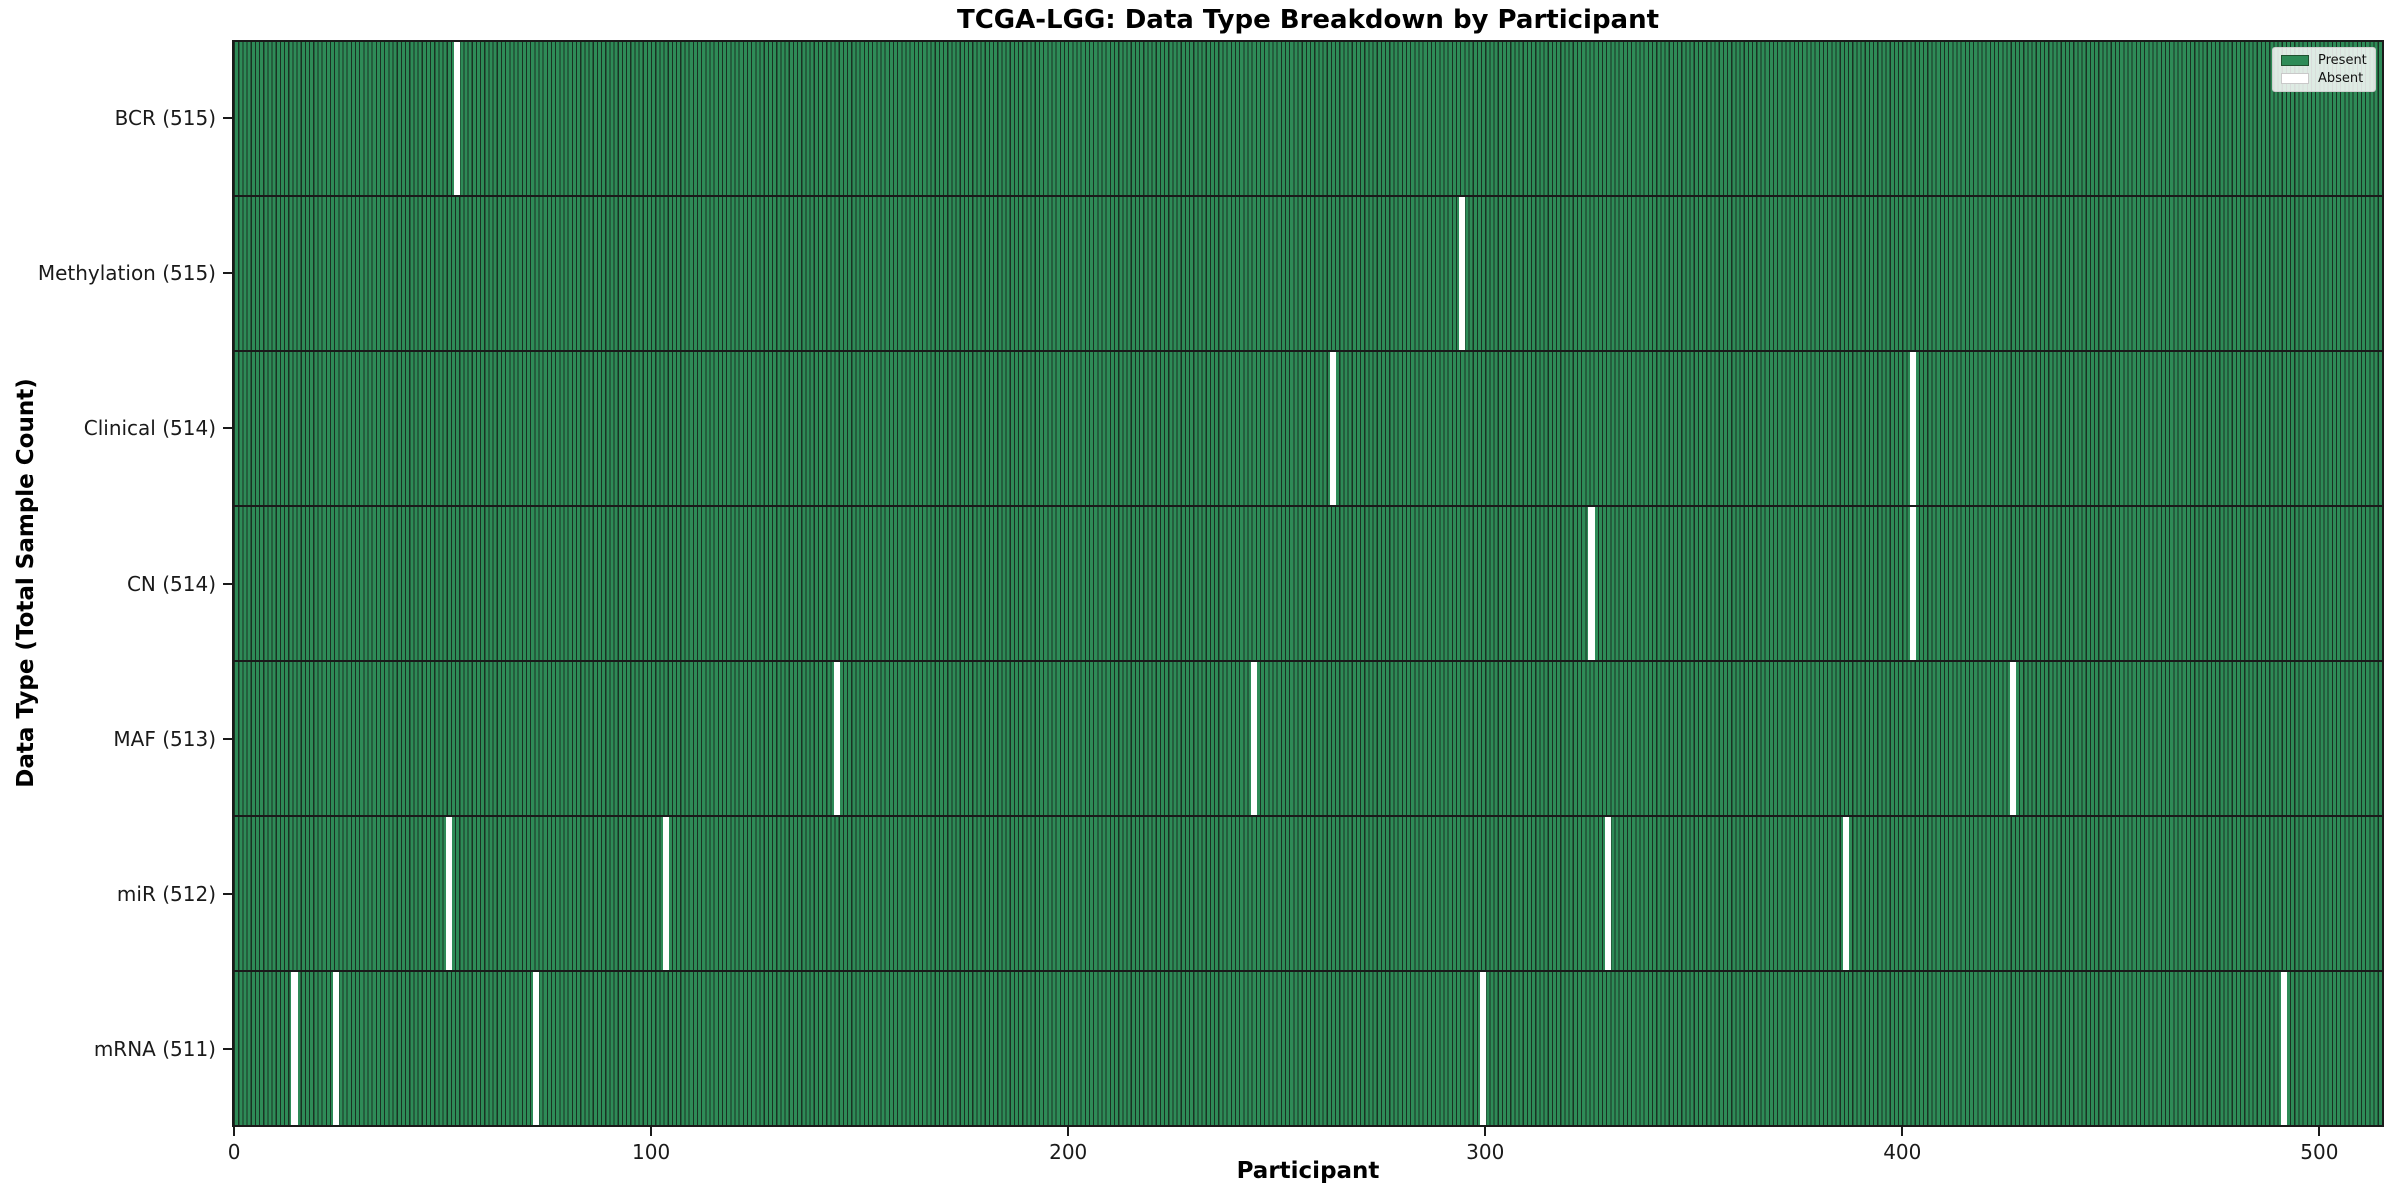 This screenshot has width=2400, height=1200. I want to click on legend-item-absent: Absent, so click(2324, 78).